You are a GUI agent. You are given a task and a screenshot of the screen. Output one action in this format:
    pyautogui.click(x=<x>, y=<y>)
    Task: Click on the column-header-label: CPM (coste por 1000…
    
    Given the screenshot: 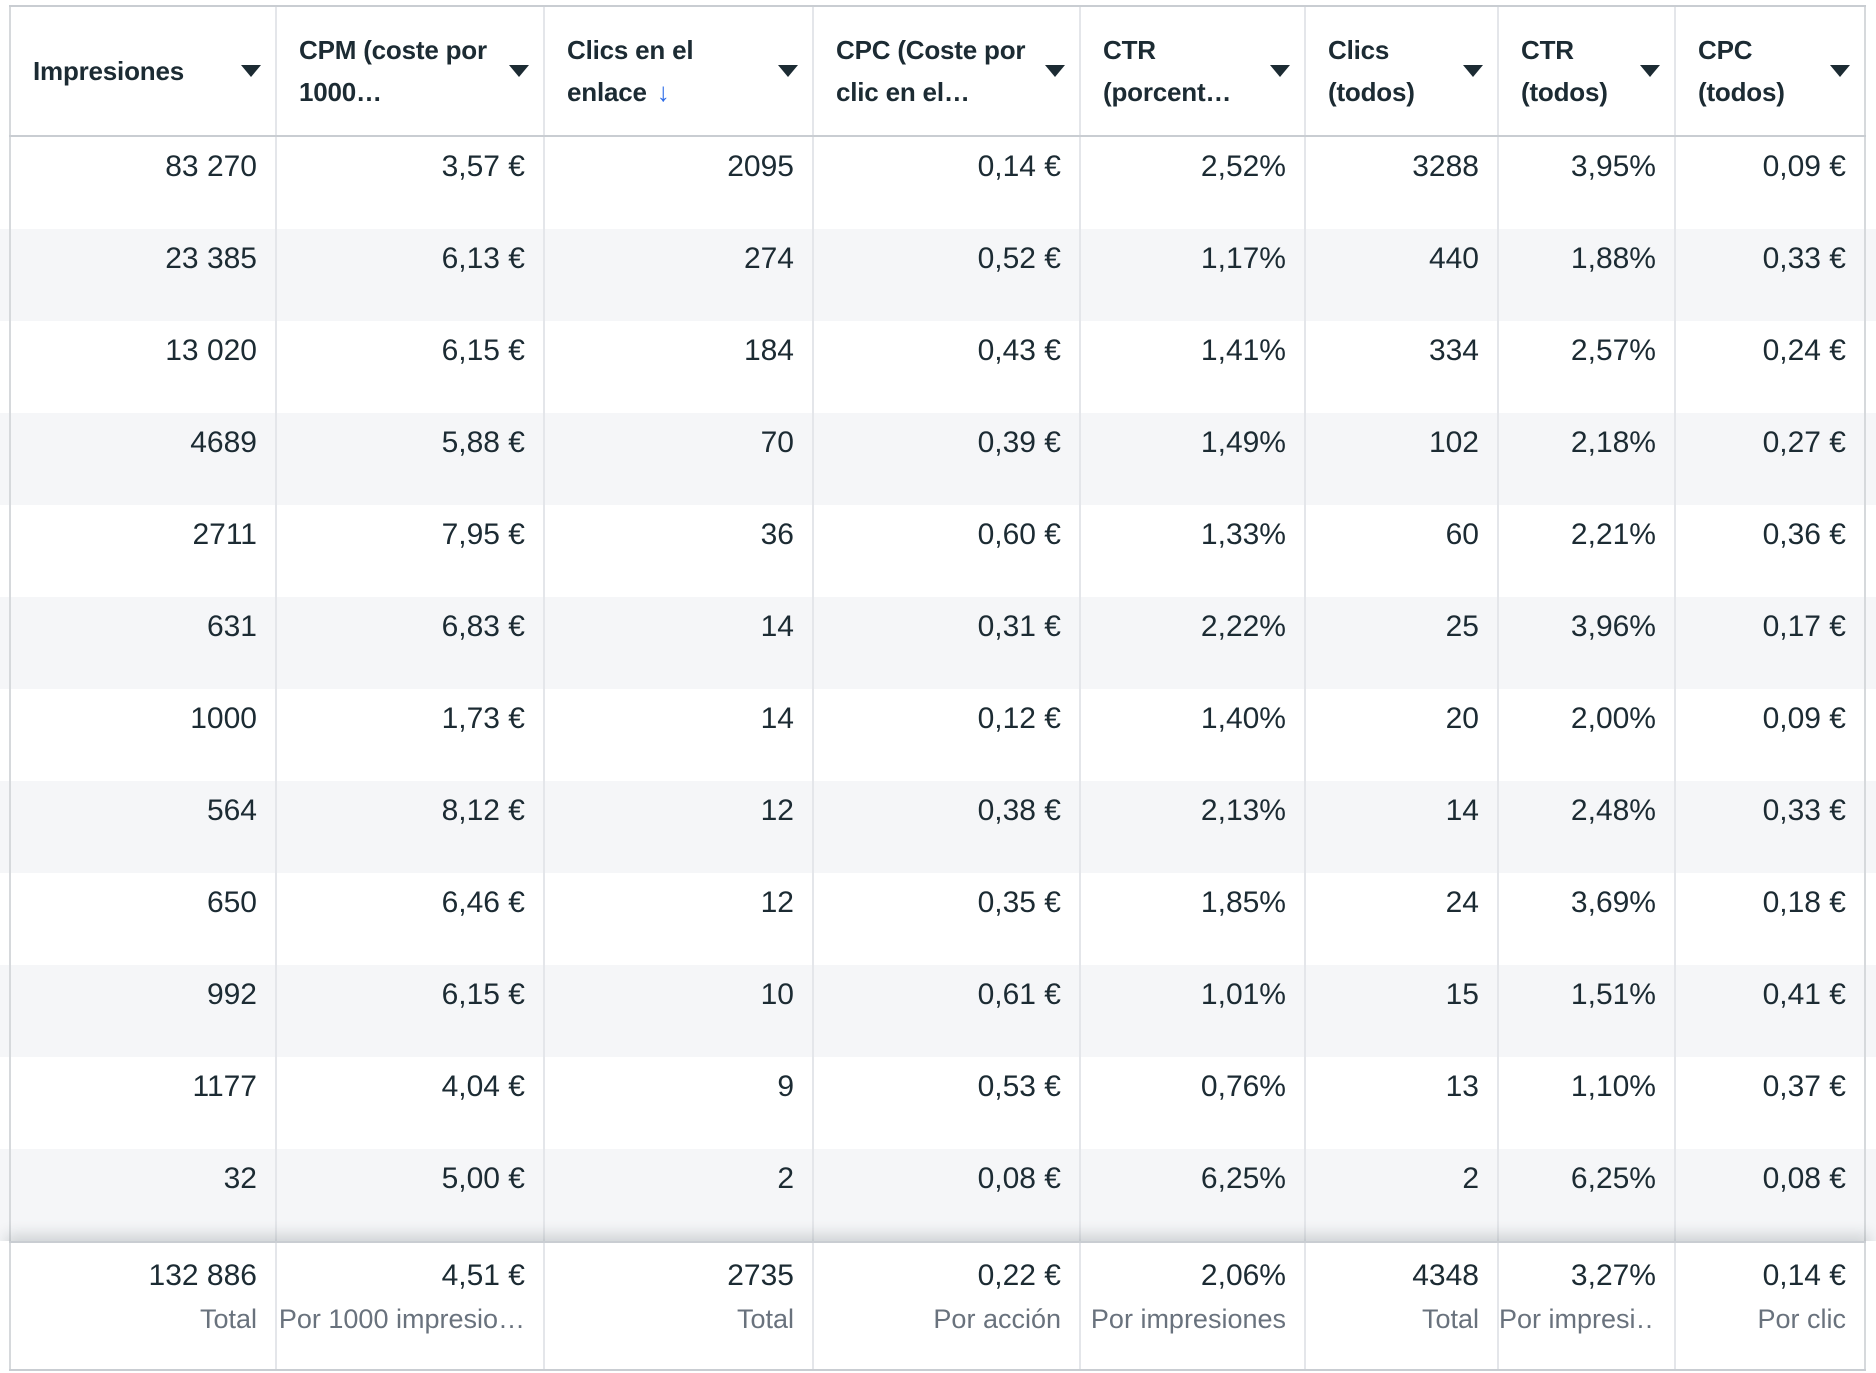 What is the action you would take?
    pyautogui.click(x=393, y=71)
    